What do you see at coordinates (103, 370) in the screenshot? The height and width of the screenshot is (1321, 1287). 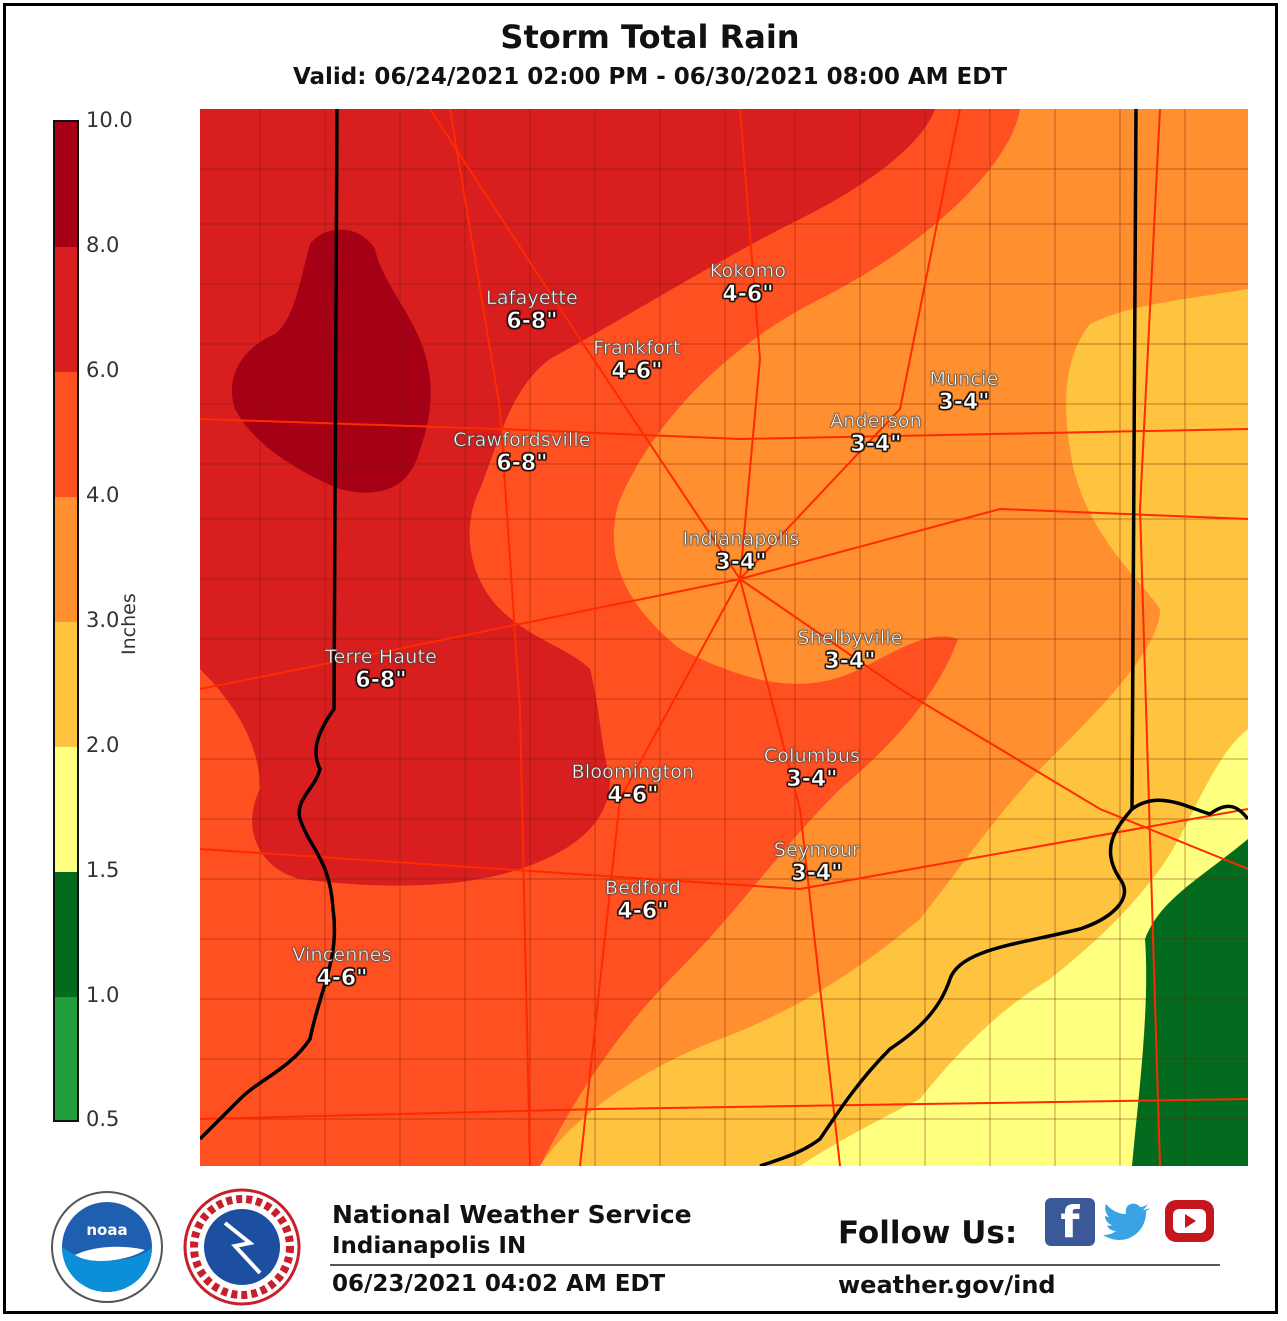 I see `colorbar-tick: 6.0` at bounding box center [103, 370].